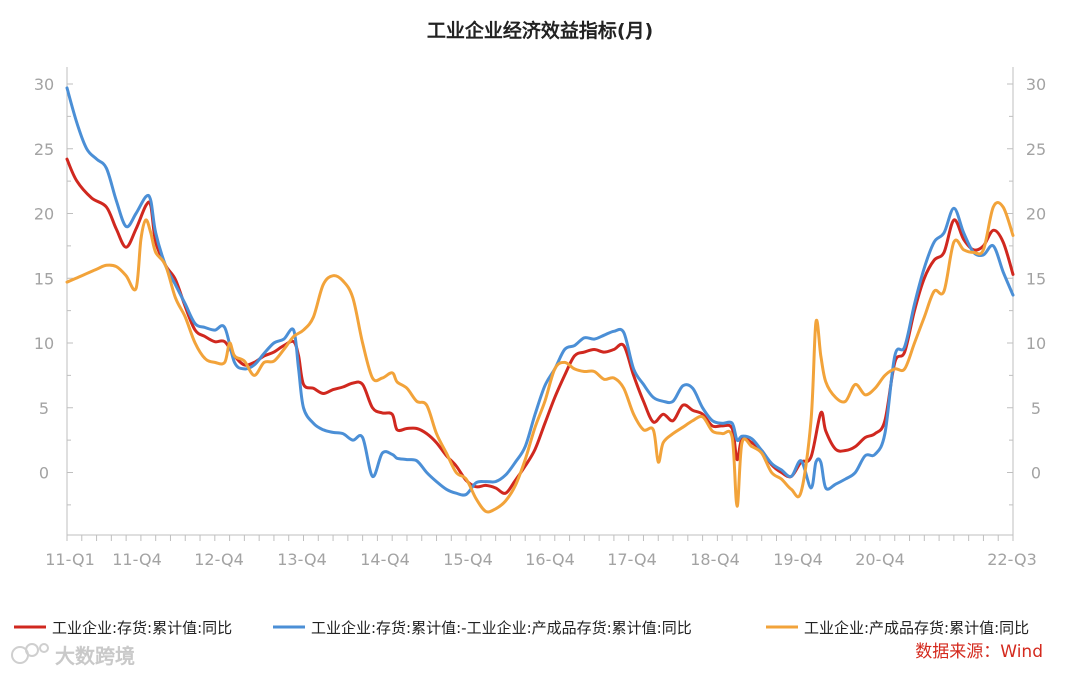 The height and width of the screenshot is (675, 1080). What do you see at coordinates (468, 559) in the screenshot?
I see `x-tick-label: 15-Q4` at bounding box center [468, 559].